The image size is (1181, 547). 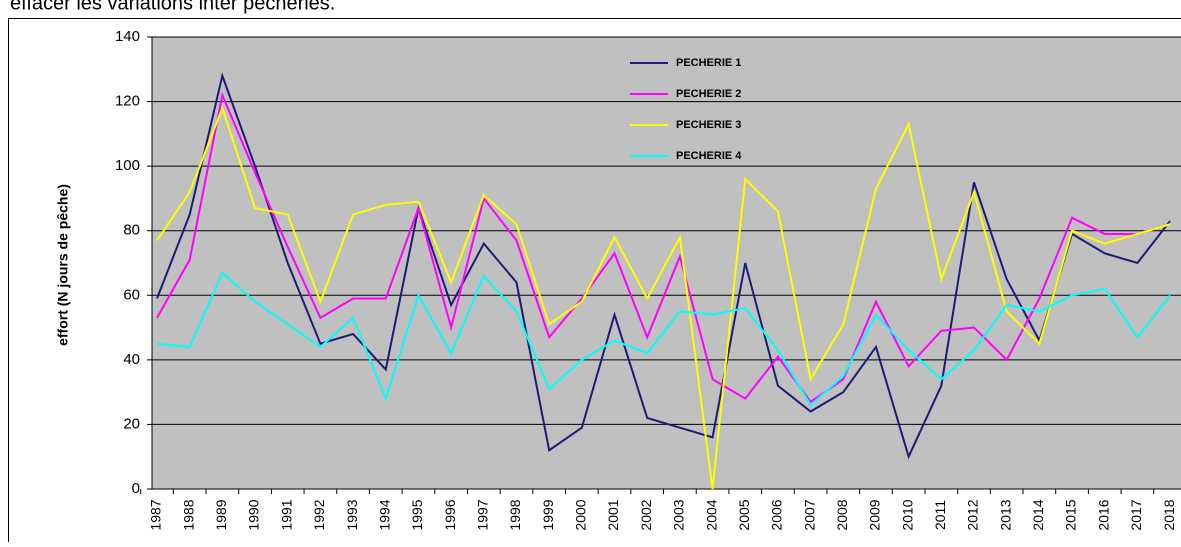 What do you see at coordinates (777, 514) in the screenshot?
I see `x-tick-label: 2006` at bounding box center [777, 514].